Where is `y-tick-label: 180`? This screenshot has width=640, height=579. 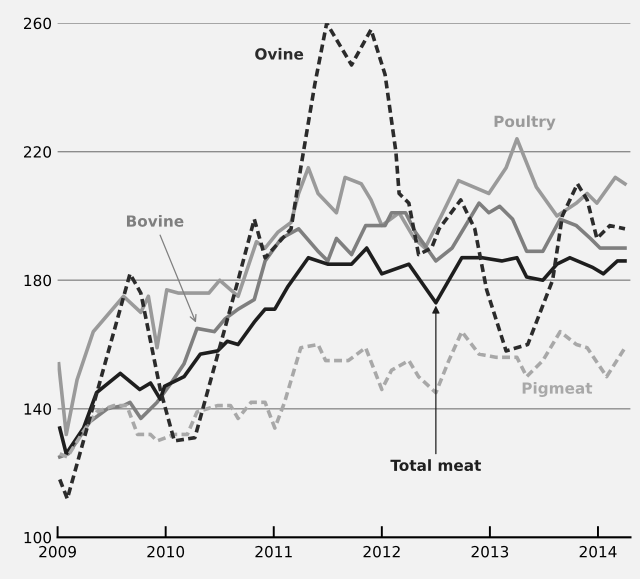
y-tick-label: 180 is located at coordinates (38, 280).